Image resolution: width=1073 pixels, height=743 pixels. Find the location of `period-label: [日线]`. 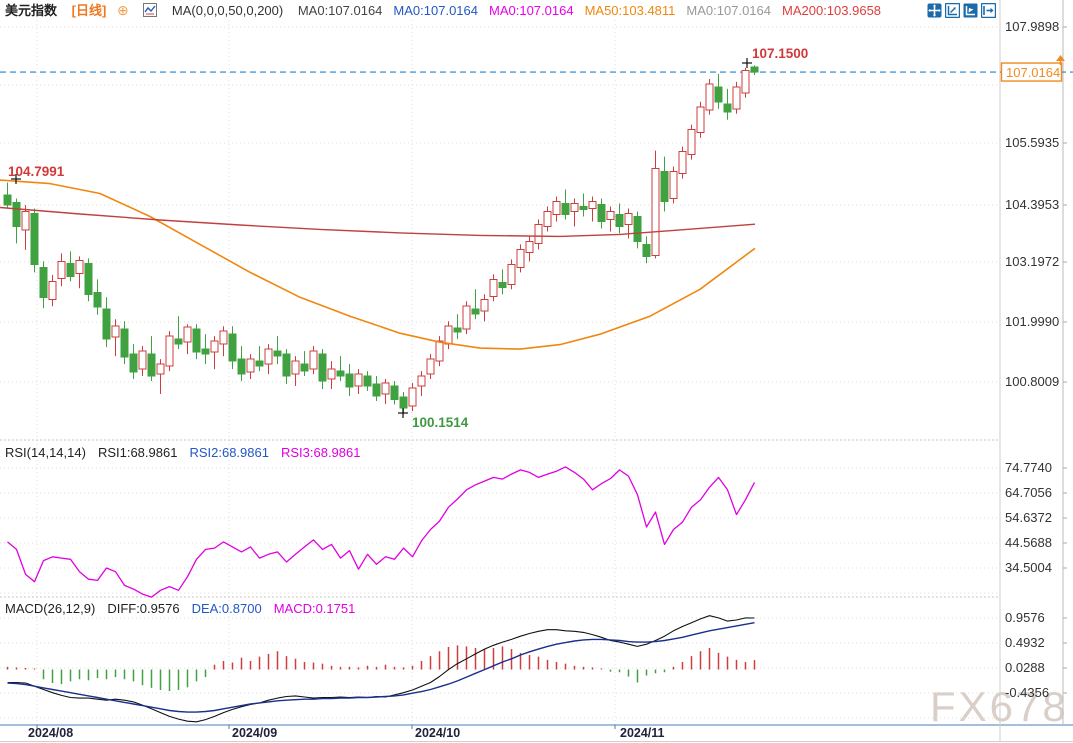

period-label: [日线] is located at coordinates (89, 10).